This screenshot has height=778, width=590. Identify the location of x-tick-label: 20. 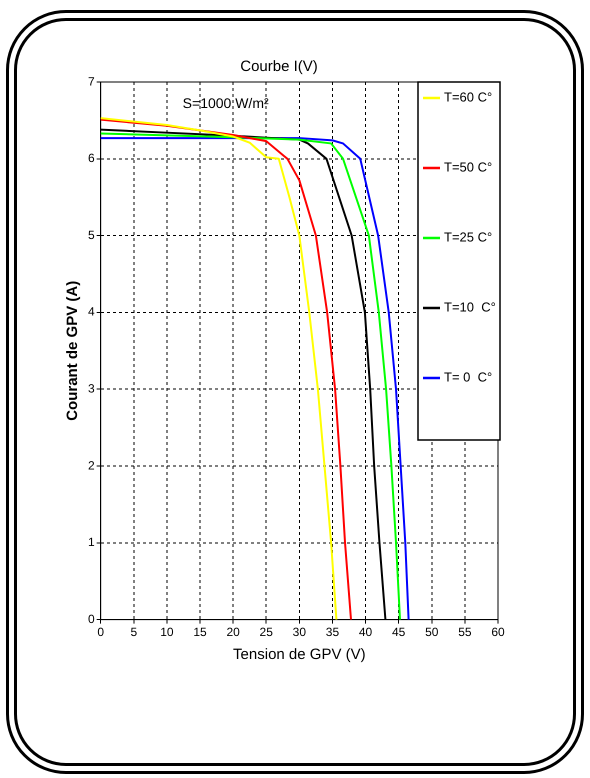
(233, 632).